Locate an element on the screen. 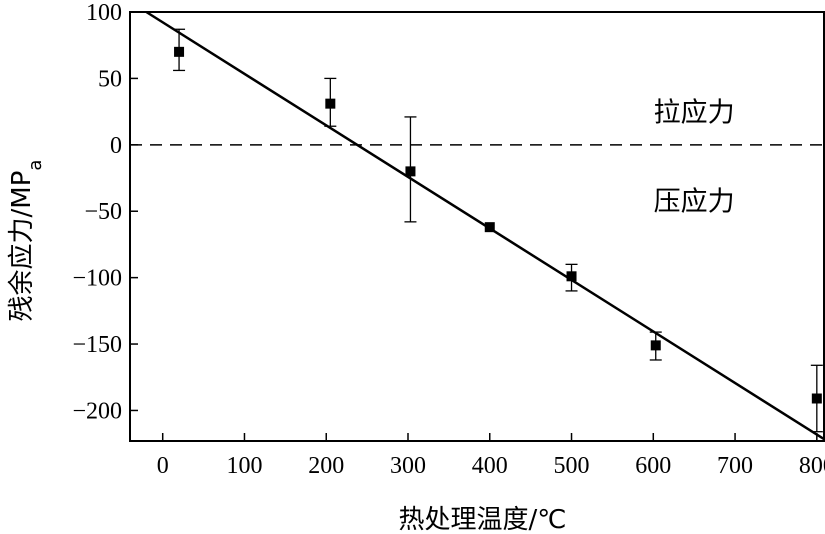 The width and height of the screenshot is (825, 534). y-tick-label: 0 is located at coordinates (116, 146).